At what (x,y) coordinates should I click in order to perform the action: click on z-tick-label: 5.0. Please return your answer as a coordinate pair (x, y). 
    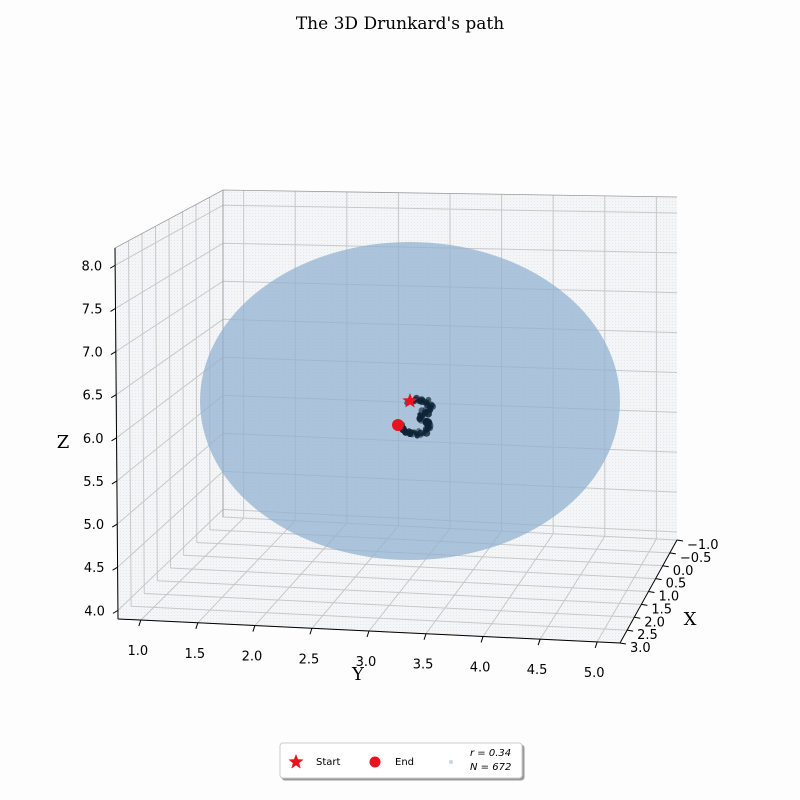
    Looking at the image, I should click on (94, 525).